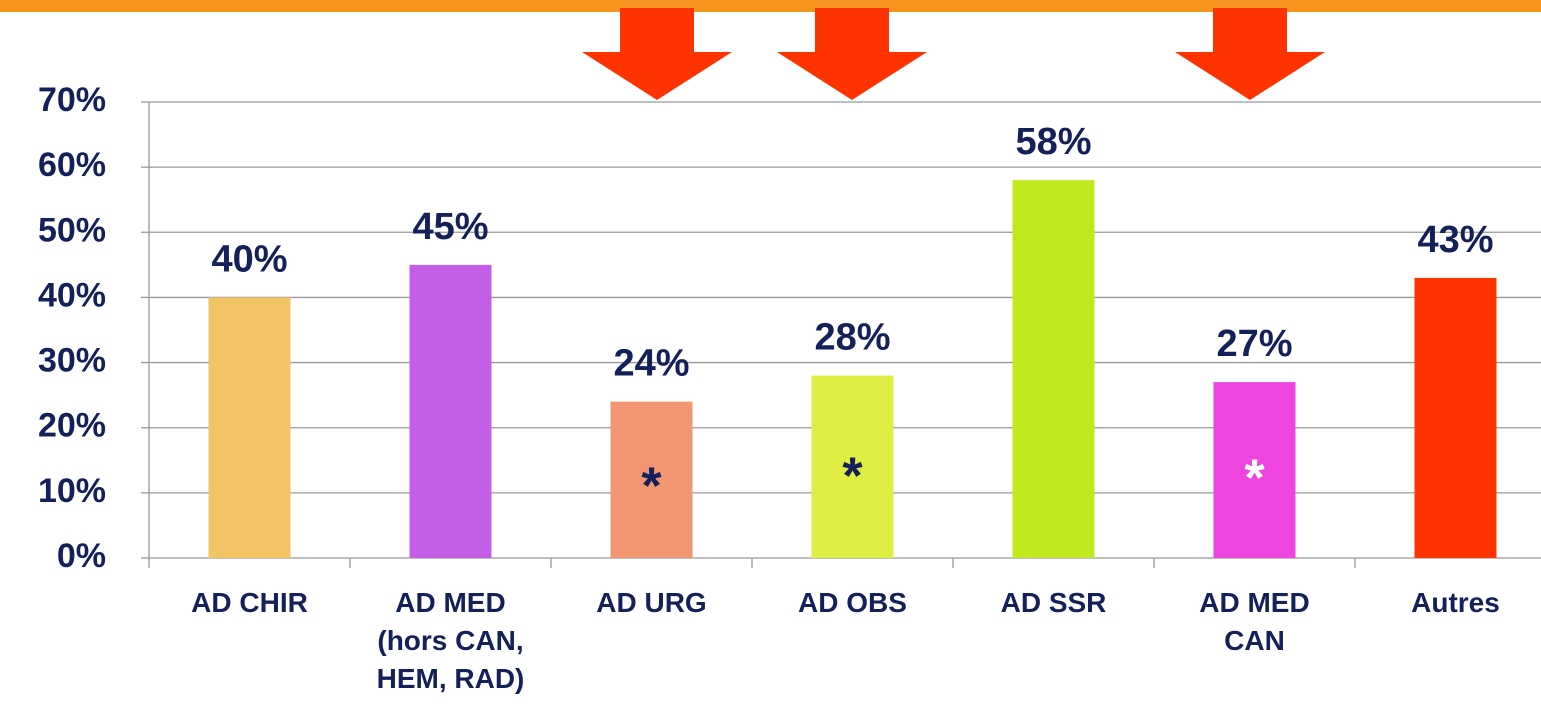  What do you see at coordinates (72, 165) in the screenshot?
I see `y-tick-label: 60%` at bounding box center [72, 165].